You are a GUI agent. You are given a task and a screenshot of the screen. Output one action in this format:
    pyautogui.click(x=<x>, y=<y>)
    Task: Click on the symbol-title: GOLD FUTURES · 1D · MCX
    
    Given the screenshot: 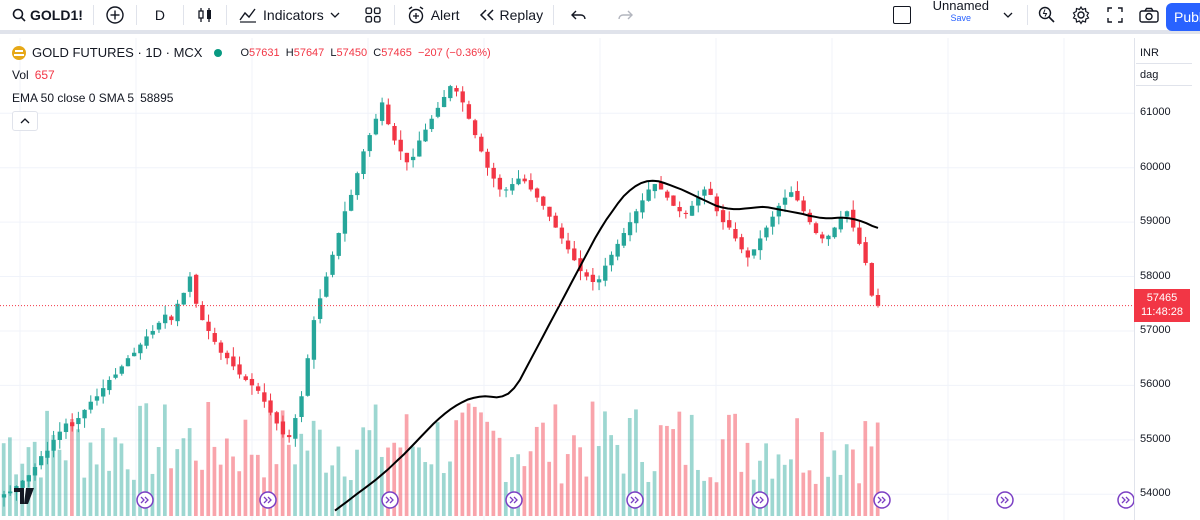 What is the action you would take?
    pyautogui.click(x=117, y=52)
    